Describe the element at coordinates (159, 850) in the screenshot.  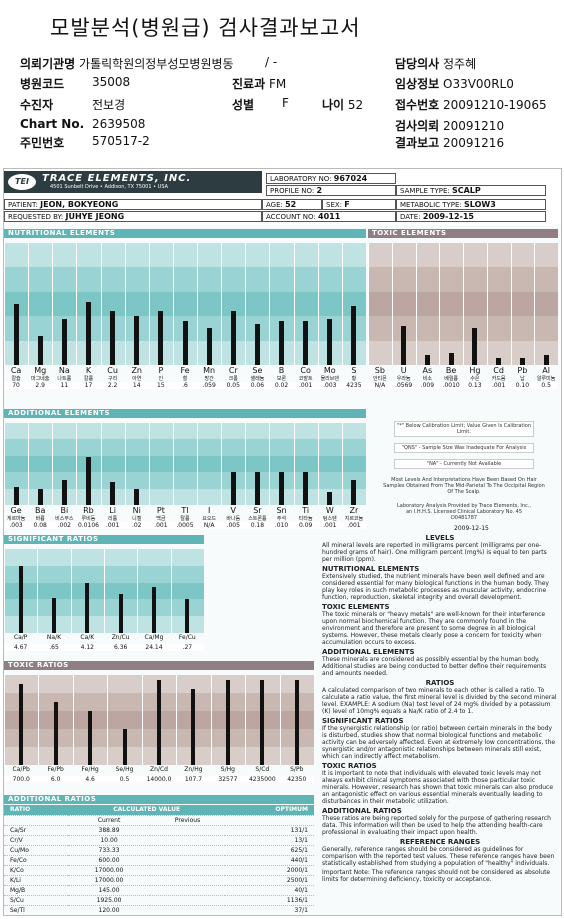
I see `ratio-row: Cu/Mo 733.33 625/1` at that location.